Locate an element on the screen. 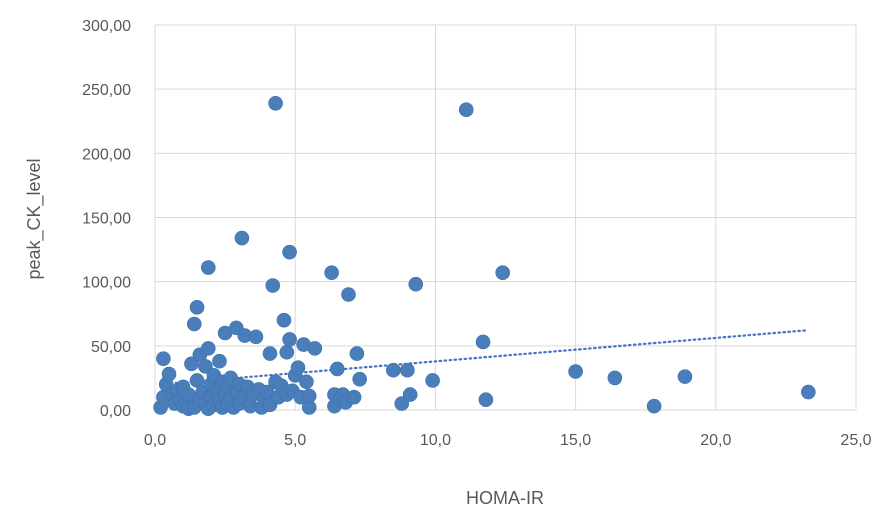 This screenshot has height=512, width=882. y-tick-label: 300,00 is located at coordinates (106, 26).